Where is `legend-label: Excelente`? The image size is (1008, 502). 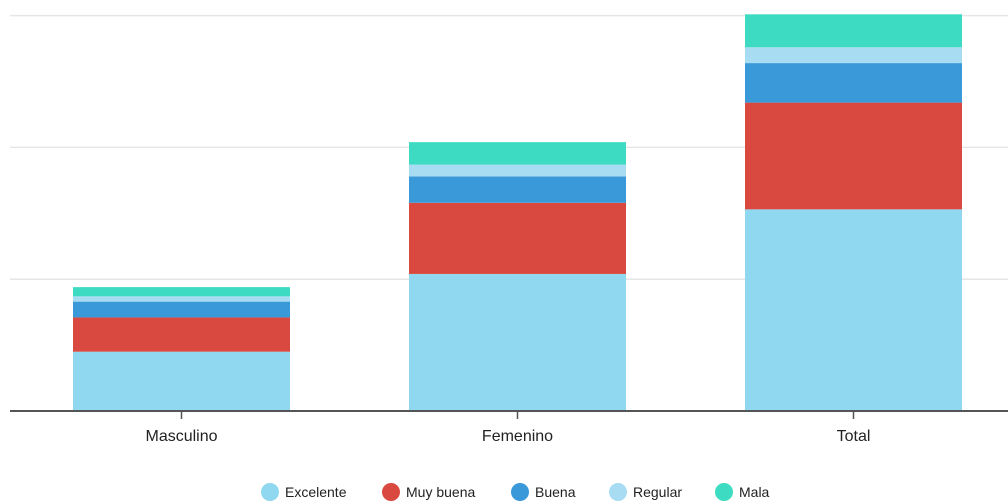 legend-label: Excelente is located at coordinates (316, 492).